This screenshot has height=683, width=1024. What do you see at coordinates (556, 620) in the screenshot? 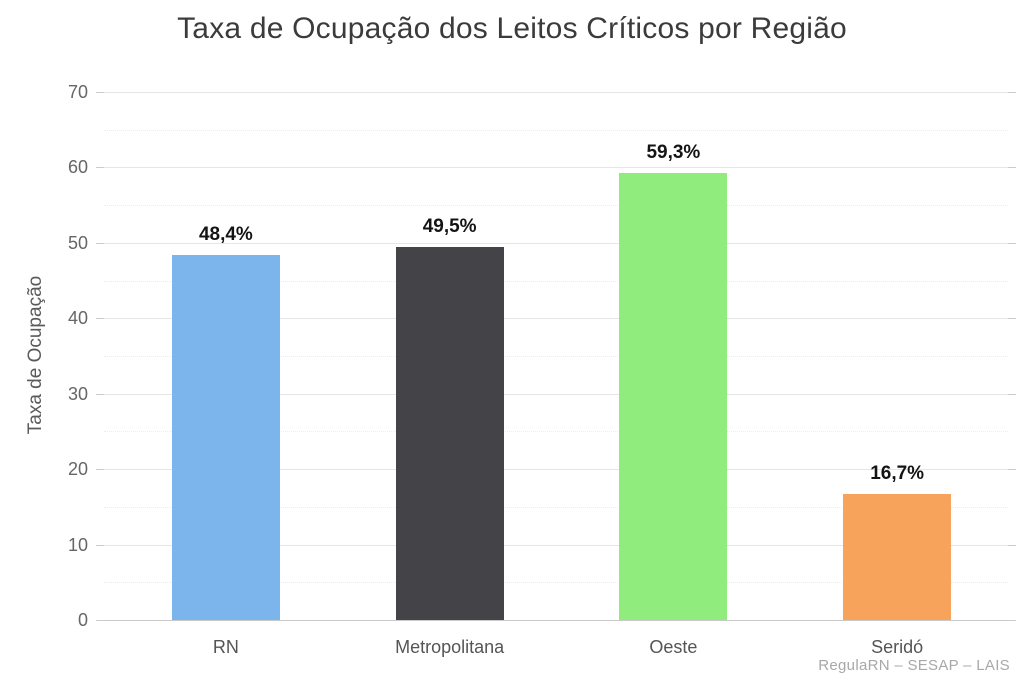
I see `x-axis-line` at bounding box center [556, 620].